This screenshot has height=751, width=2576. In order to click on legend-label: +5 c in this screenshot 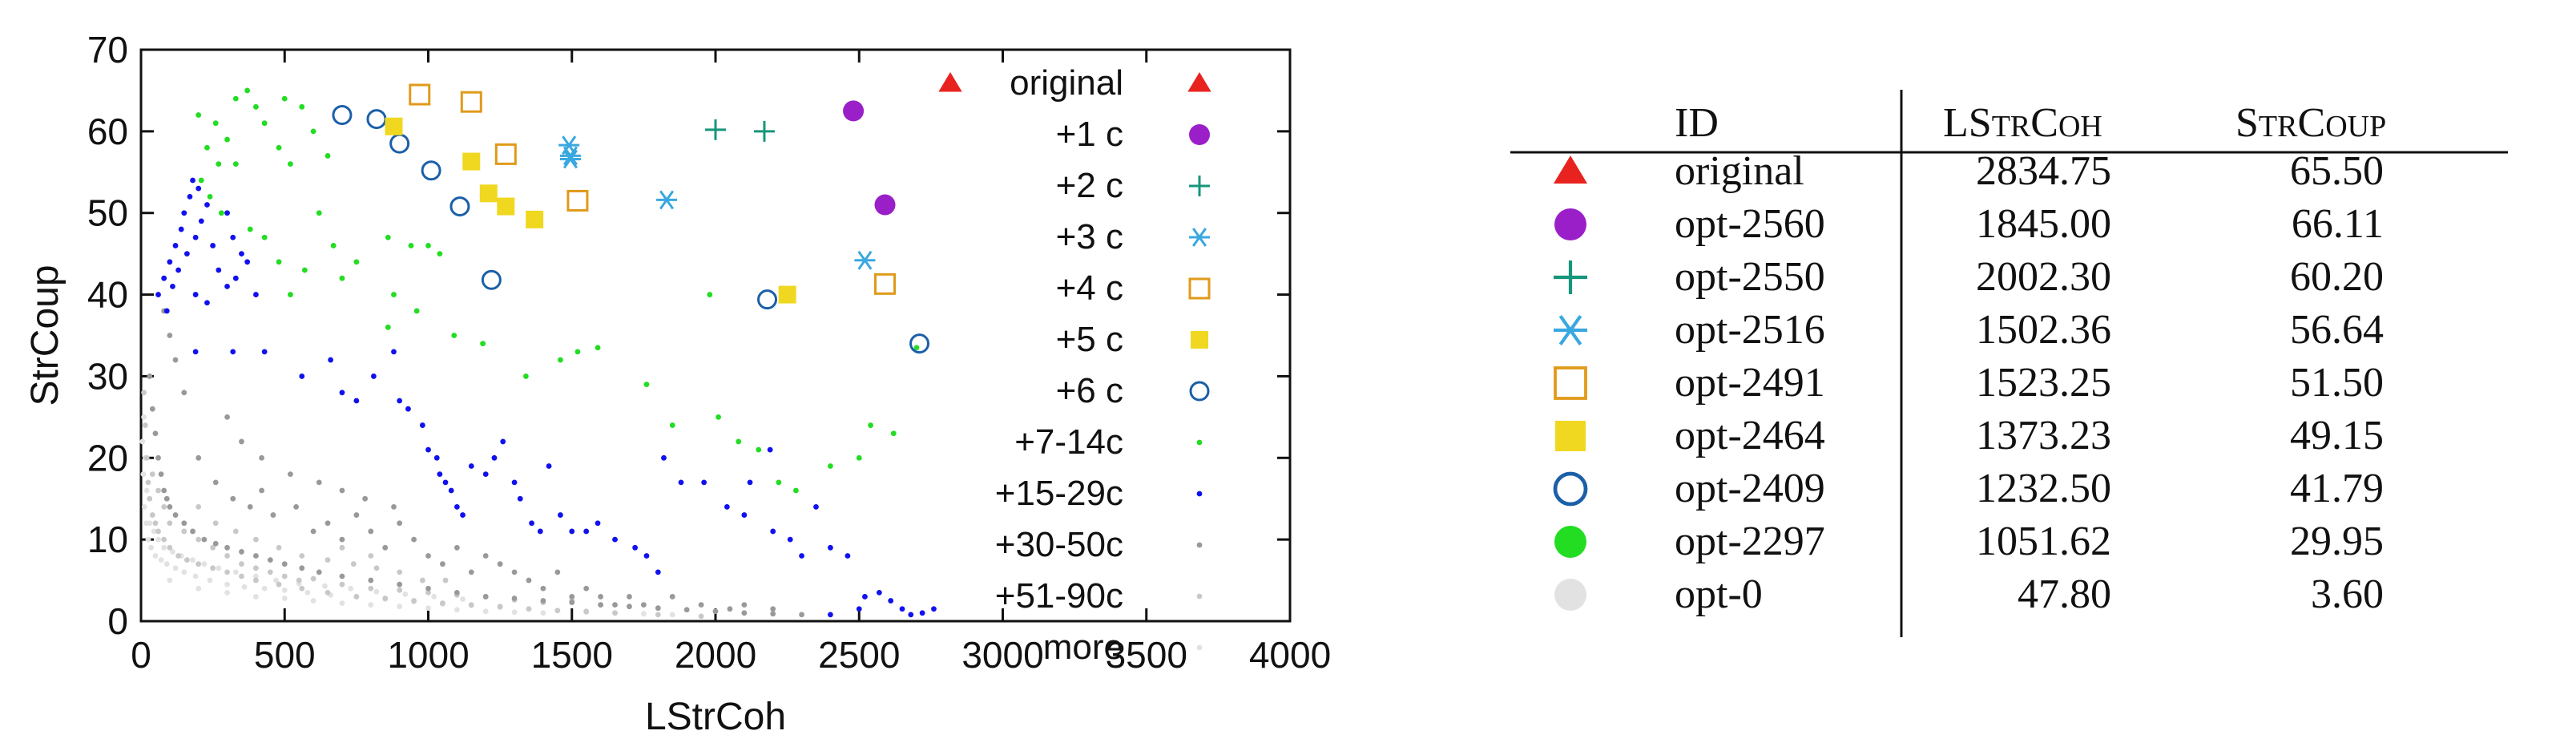, I will do `click(1089, 339)`.